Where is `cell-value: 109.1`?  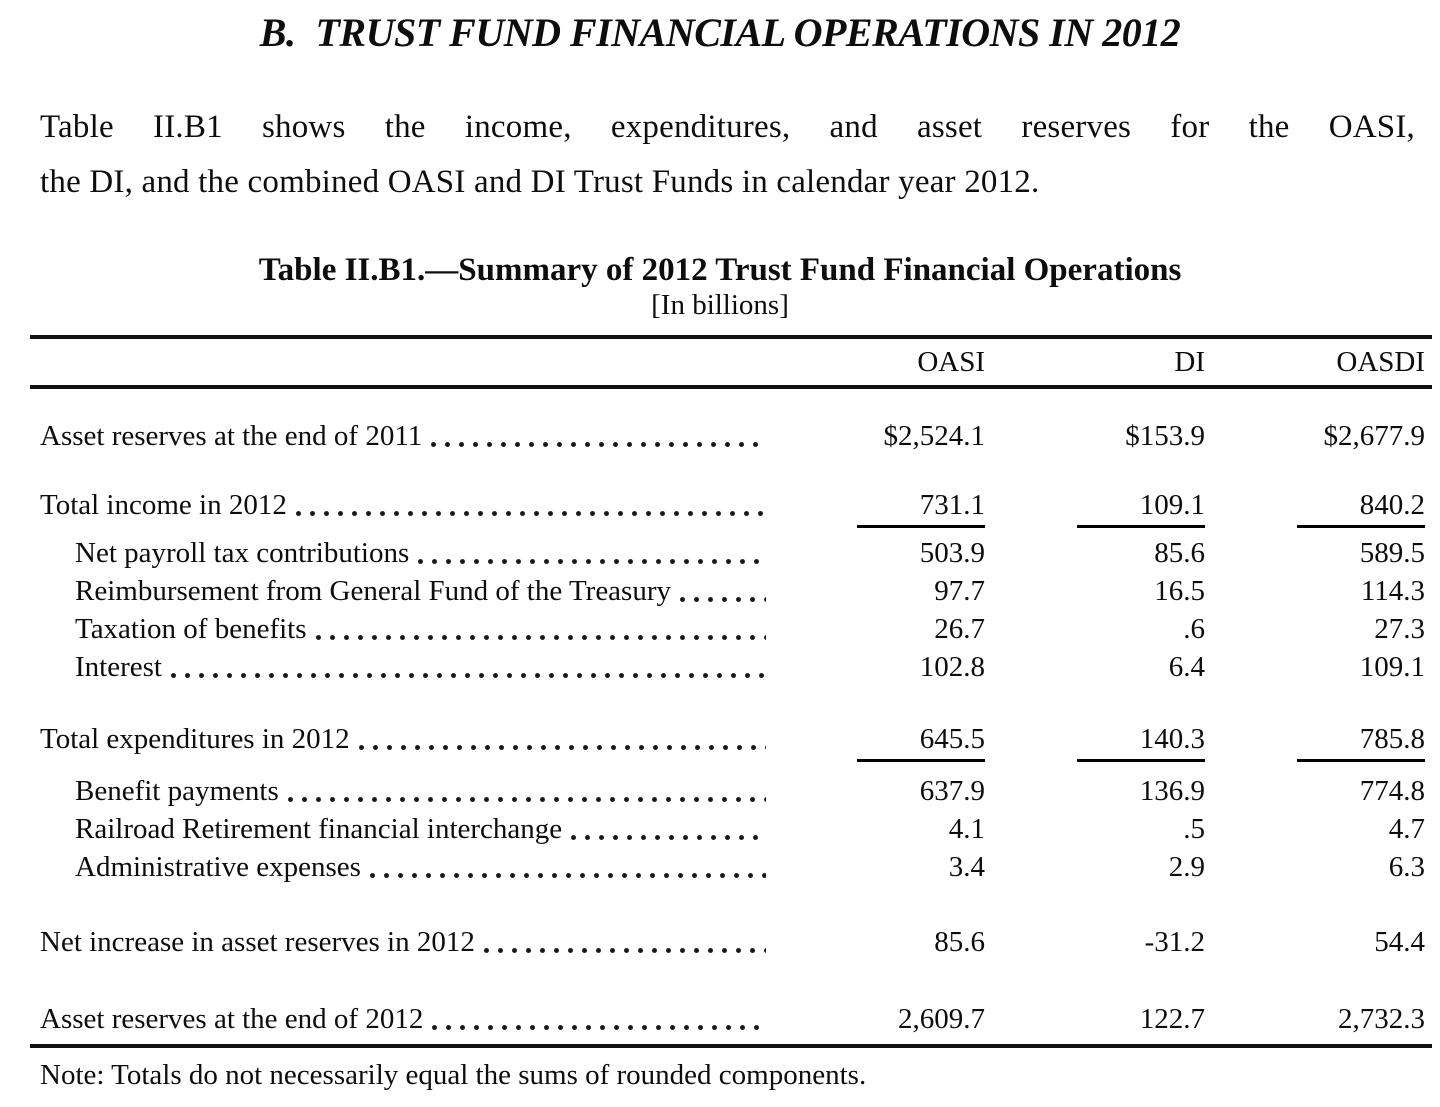
cell-value: 109.1 is located at coordinates (1392, 667).